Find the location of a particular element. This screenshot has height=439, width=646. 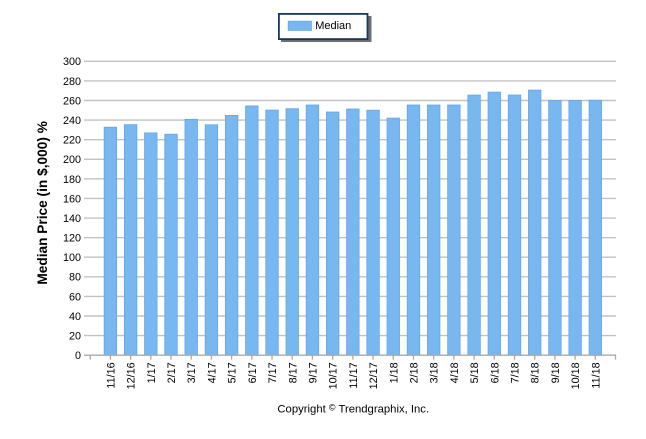

svg-text: Copyright © Trendgraphix, Inc. is located at coordinates (353, 408).